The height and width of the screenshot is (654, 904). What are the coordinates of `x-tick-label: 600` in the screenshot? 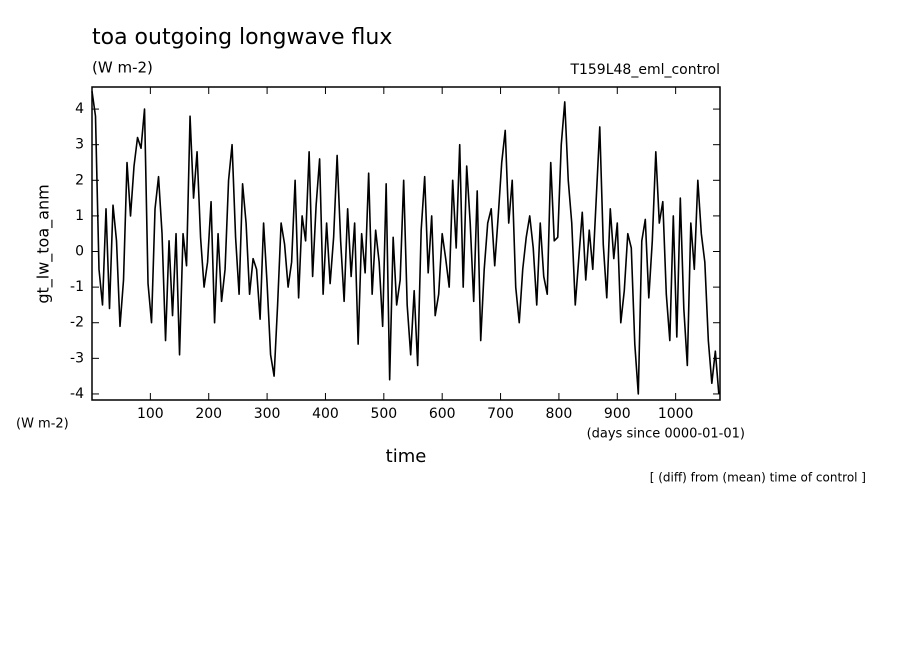 It's located at (442, 414).